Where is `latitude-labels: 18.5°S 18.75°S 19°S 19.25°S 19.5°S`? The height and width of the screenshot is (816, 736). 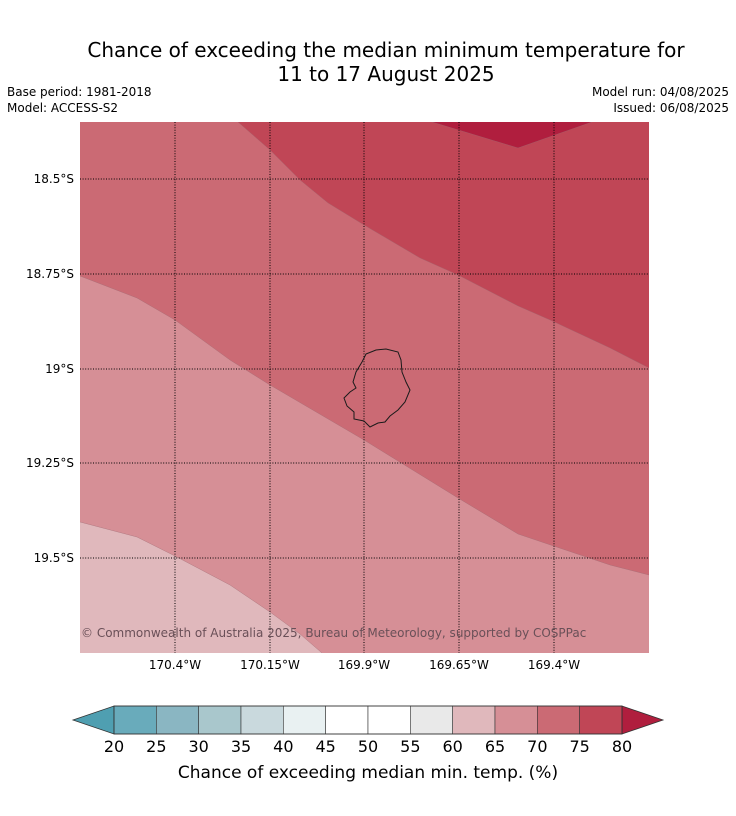
latitude-labels: 18.5°S 18.75°S 19°S 19.25°S 19.5°S is located at coordinates (50, 368).